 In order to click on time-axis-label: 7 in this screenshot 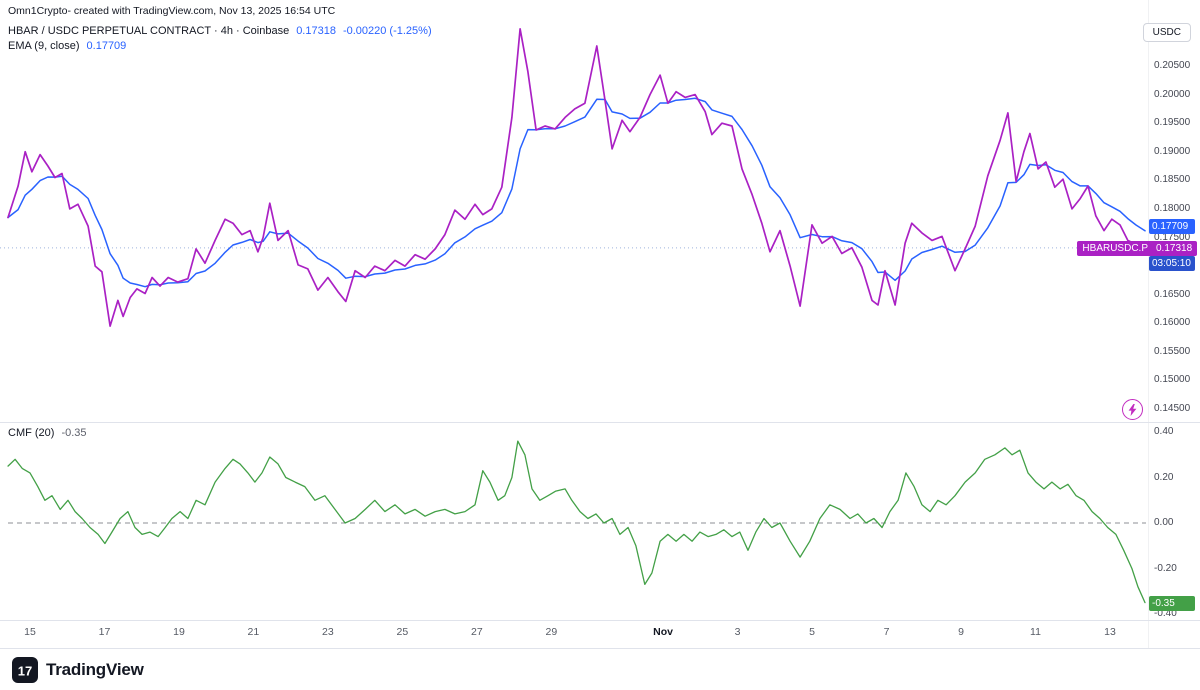, I will do `click(886, 632)`.